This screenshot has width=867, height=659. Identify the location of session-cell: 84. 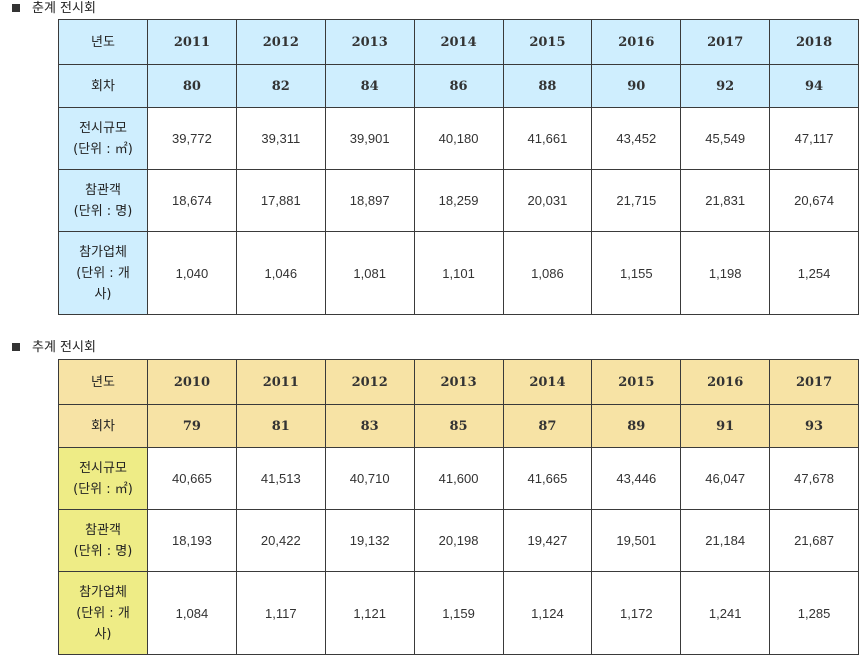
(369, 86).